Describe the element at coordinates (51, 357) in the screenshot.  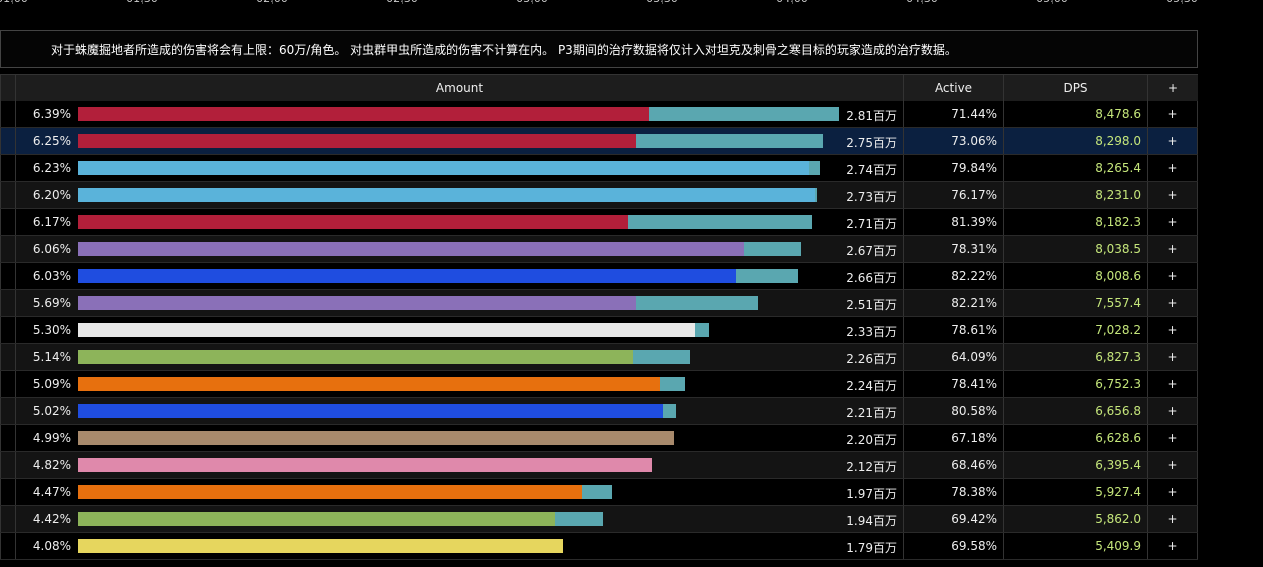
I see `percent: 5.14%` at that location.